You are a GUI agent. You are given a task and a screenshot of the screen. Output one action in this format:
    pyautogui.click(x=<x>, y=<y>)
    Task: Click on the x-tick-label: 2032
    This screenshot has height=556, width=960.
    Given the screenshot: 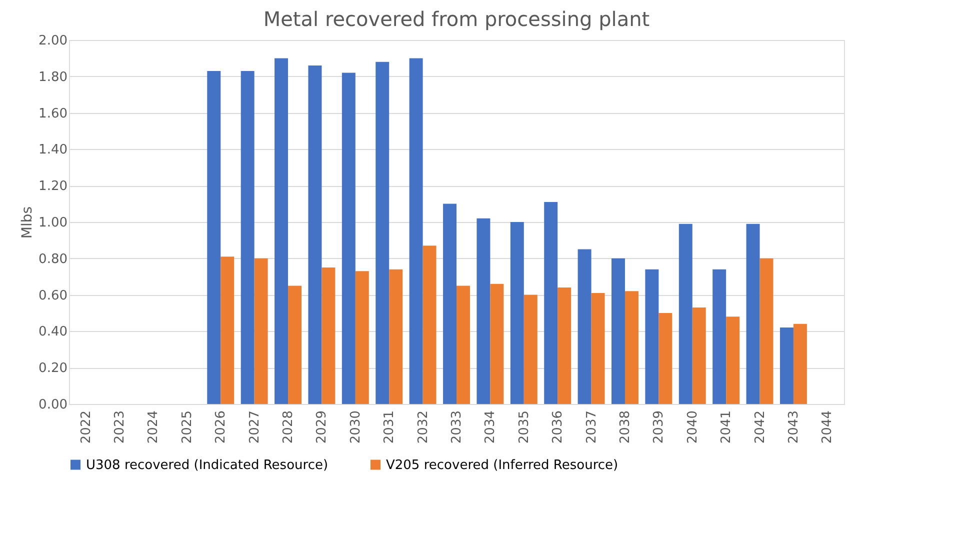 What is the action you would take?
    pyautogui.click(x=423, y=427)
    